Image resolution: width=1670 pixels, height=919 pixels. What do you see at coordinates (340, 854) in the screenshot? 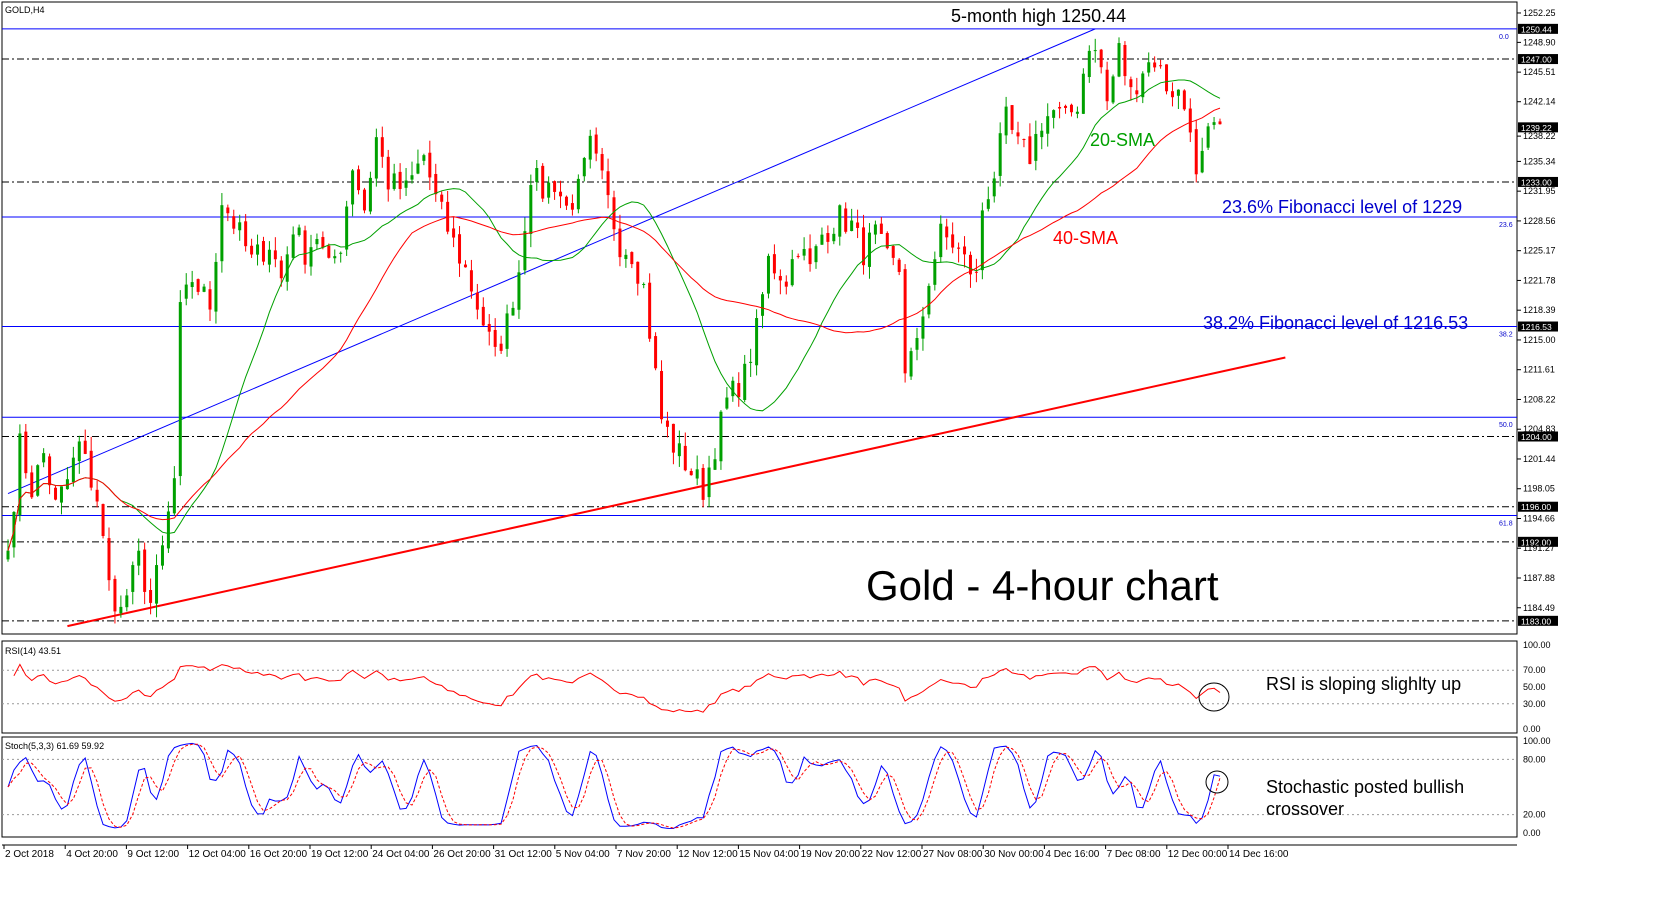
I see `x-tick-label: 19 Oct 12:00` at bounding box center [340, 854].